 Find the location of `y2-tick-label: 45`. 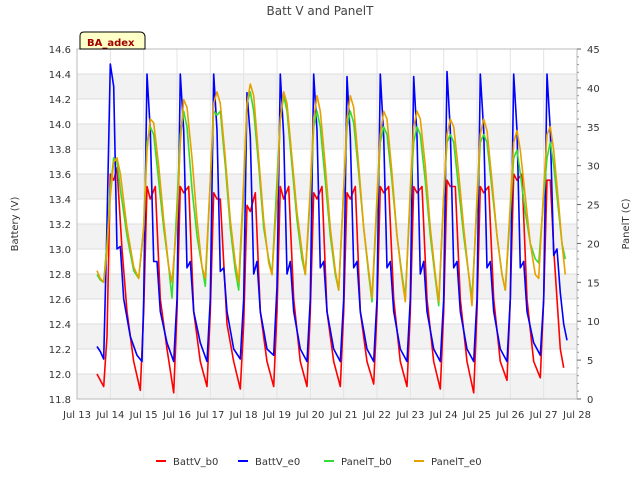

y2-tick-label: 45 is located at coordinates (593, 50).